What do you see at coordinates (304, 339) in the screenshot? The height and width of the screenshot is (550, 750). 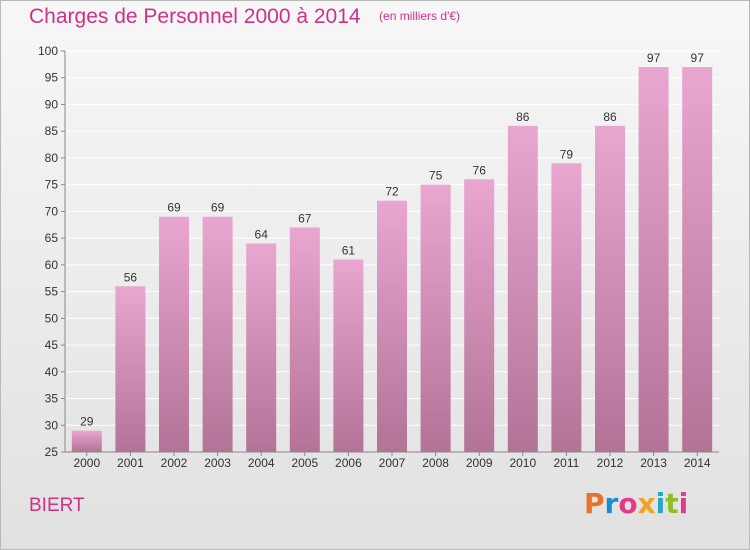 I see `bar-2005` at bounding box center [304, 339].